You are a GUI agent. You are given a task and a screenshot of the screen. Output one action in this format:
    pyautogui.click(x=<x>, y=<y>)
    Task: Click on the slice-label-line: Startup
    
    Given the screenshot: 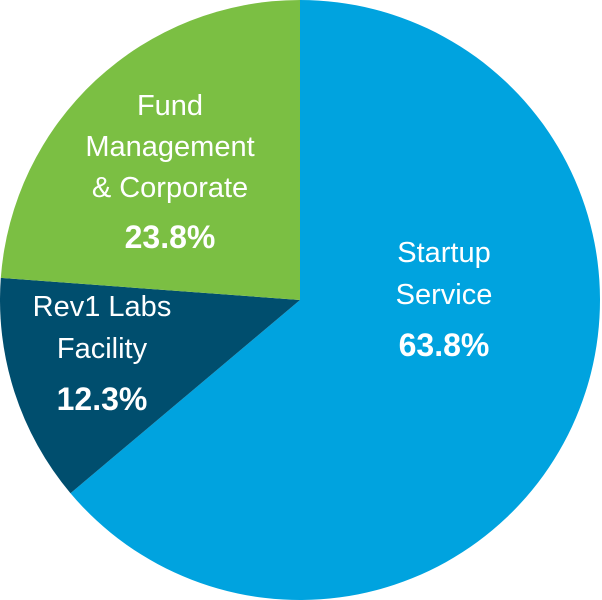 What is the action you would take?
    pyautogui.click(x=444, y=253)
    